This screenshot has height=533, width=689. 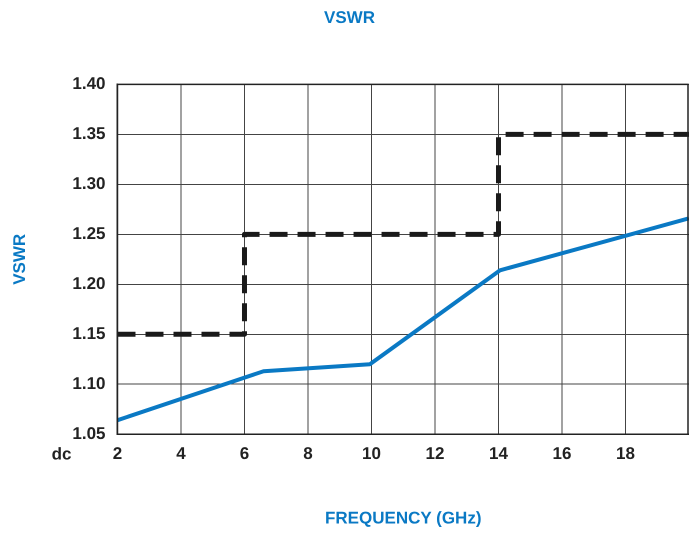 I want to click on y-axis-title: VSWR, so click(x=19, y=259).